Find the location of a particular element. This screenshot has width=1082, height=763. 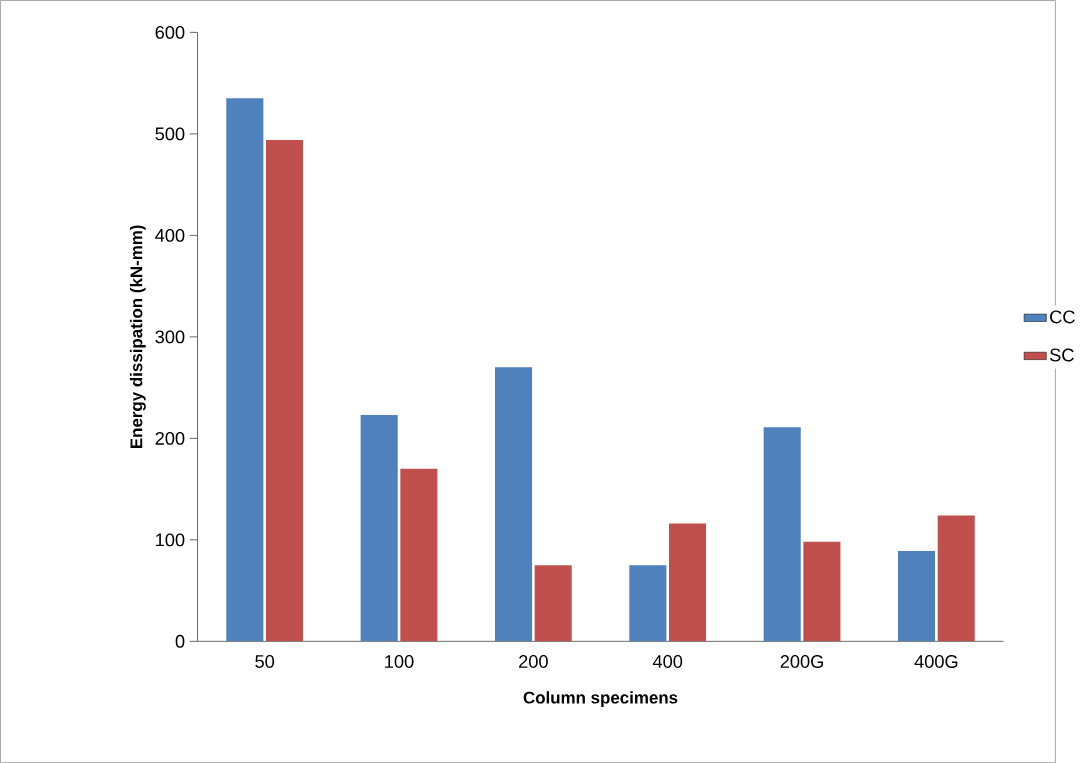

x-tick-label: 50 is located at coordinates (265, 661).